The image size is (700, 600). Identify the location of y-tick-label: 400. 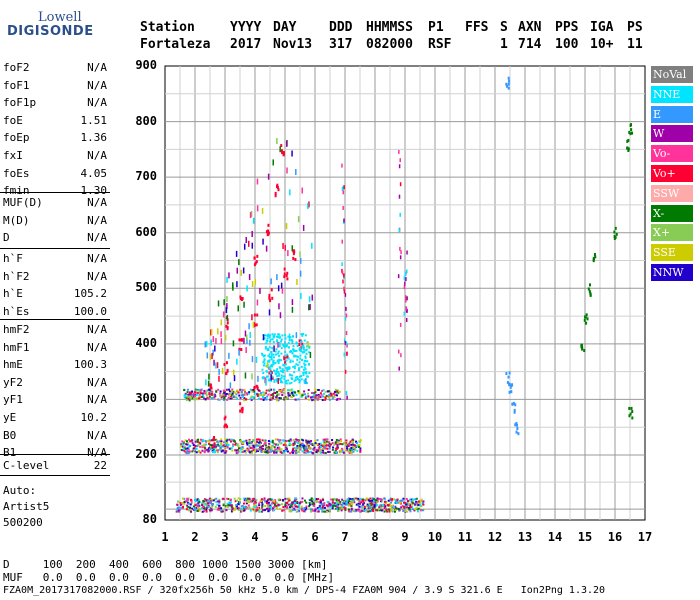
(146, 342).